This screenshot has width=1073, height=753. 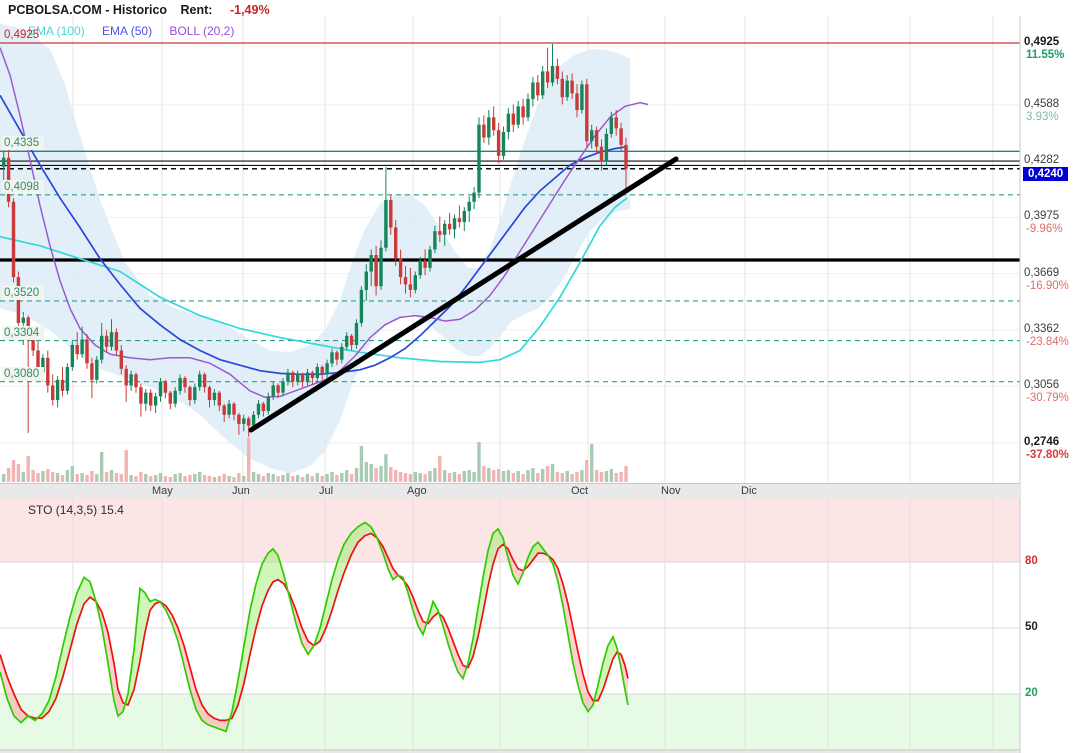 I want to click on legend-boll: BOLL (20,2), so click(x=202, y=31).